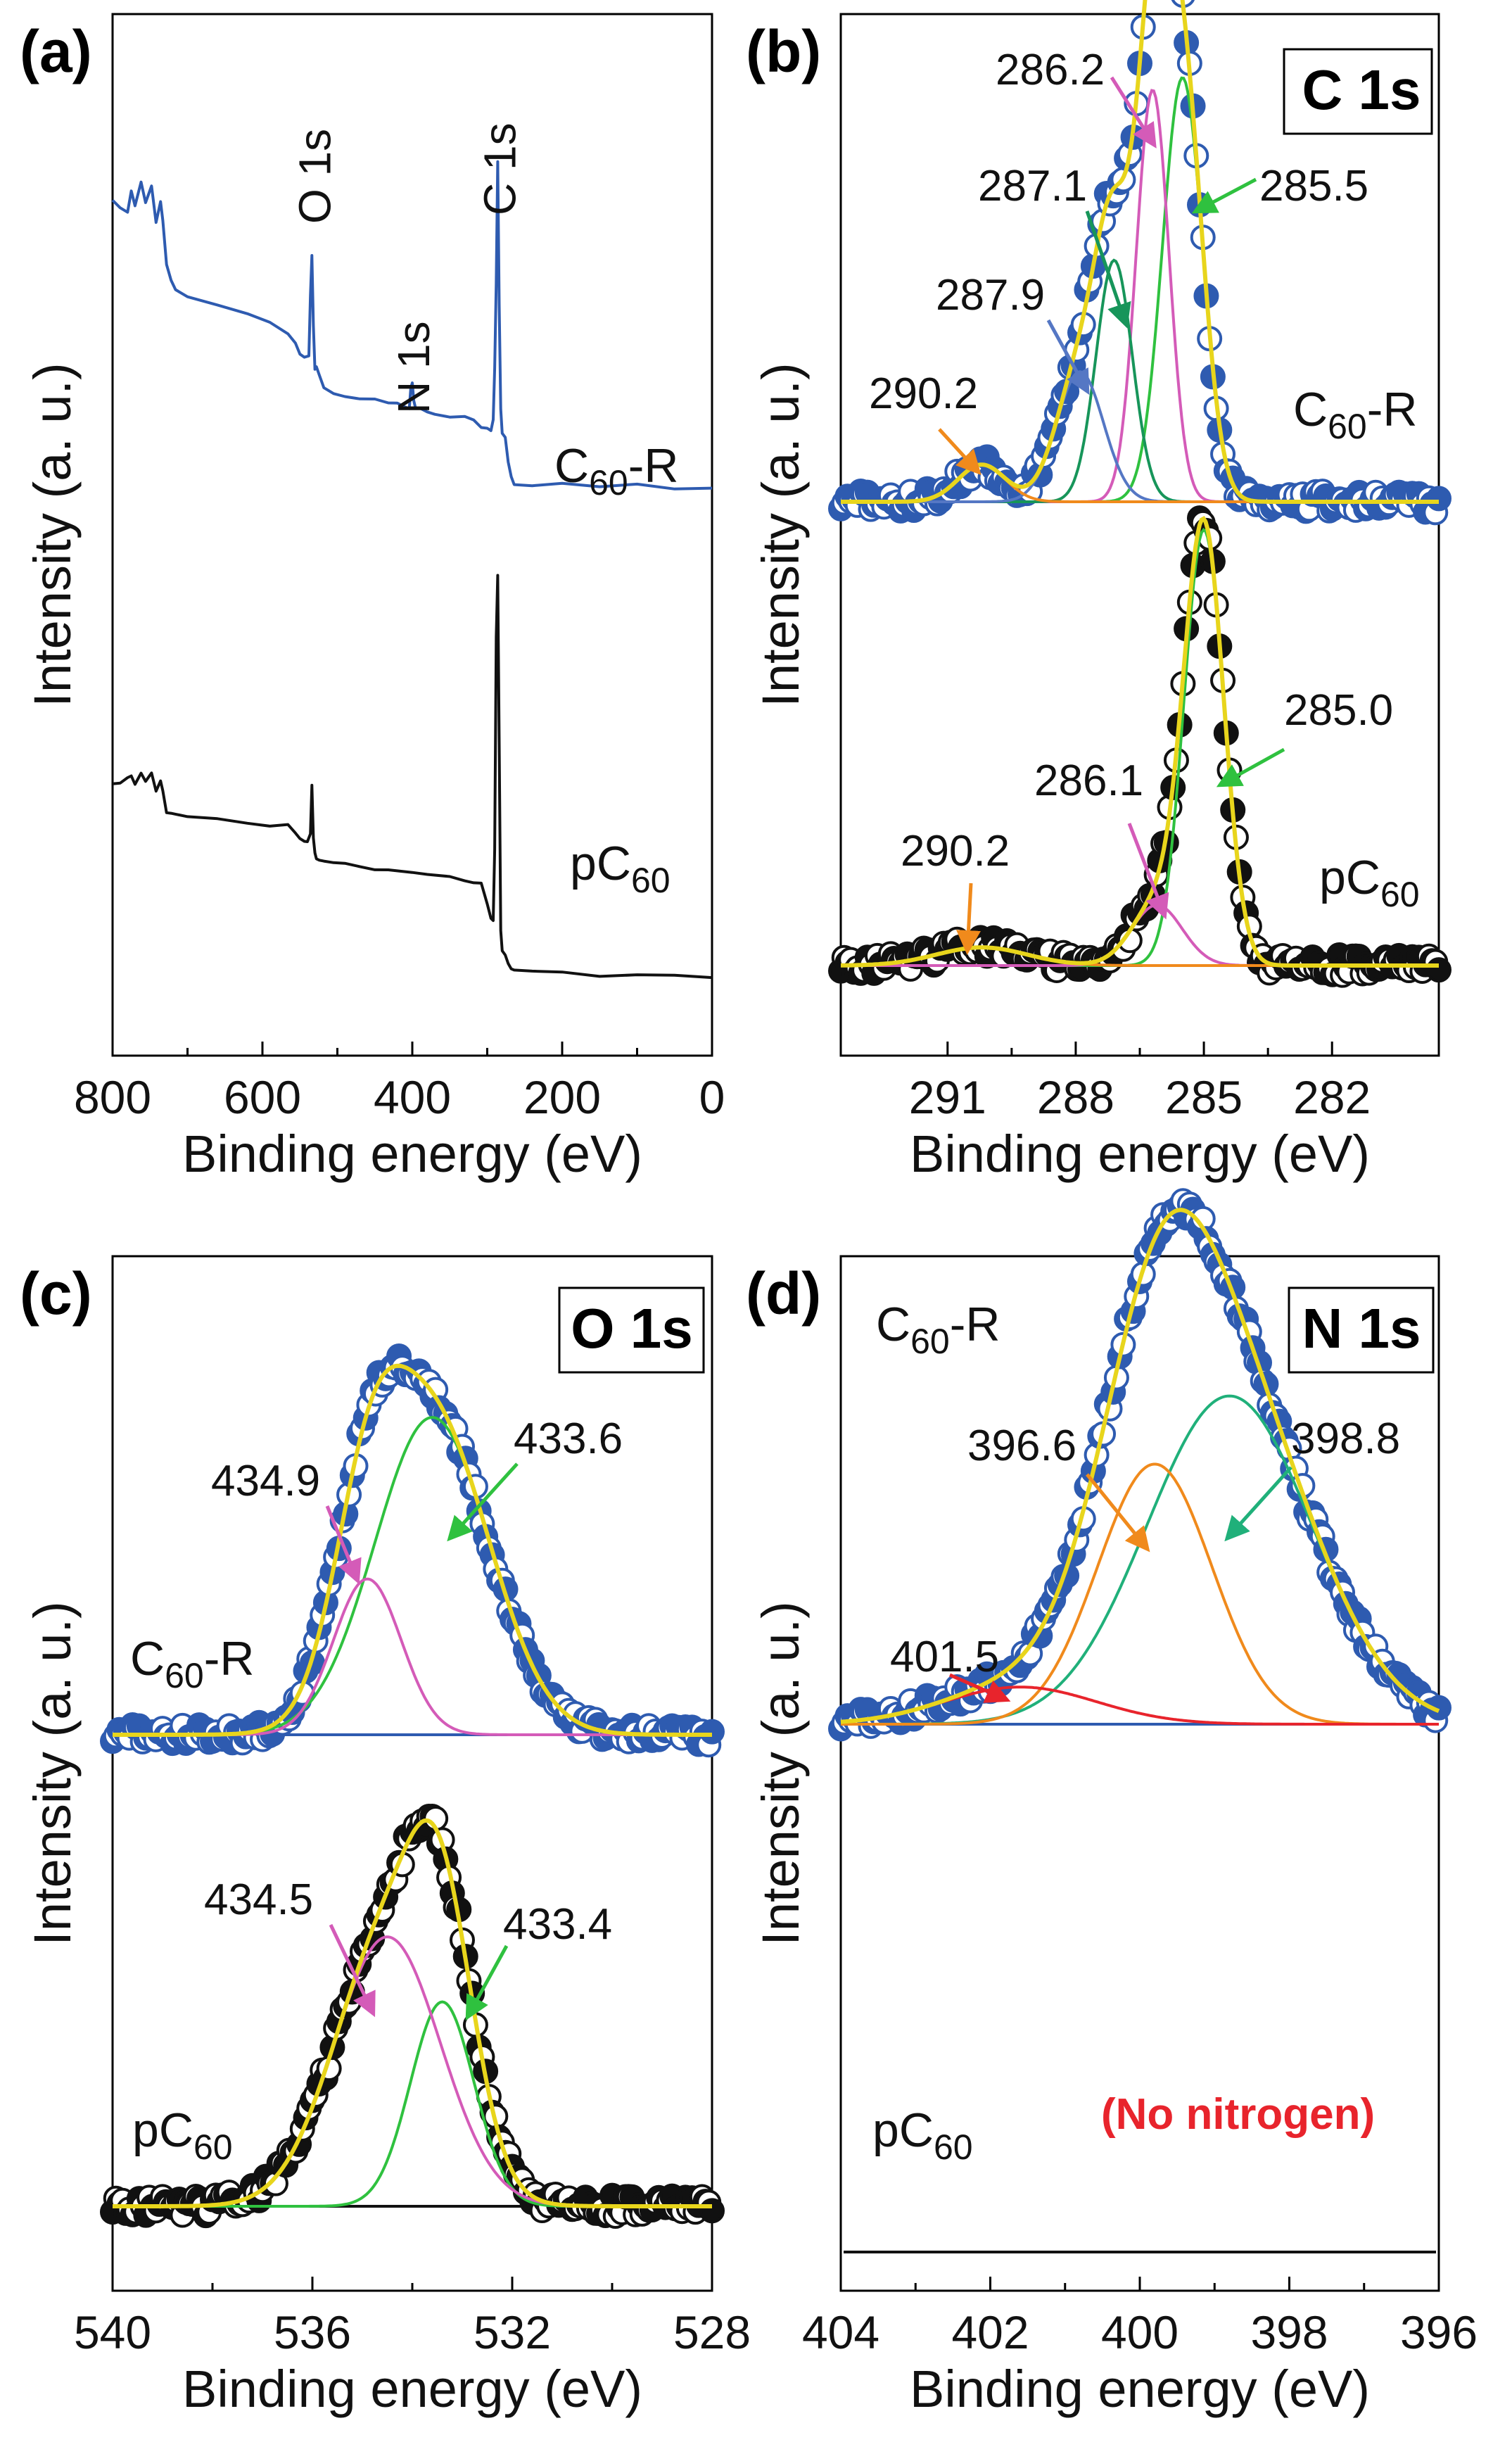  What do you see at coordinates (1238, 2114) in the screenshot?
I see `no-nitrogen-note: (No nitrogen)` at bounding box center [1238, 2114].